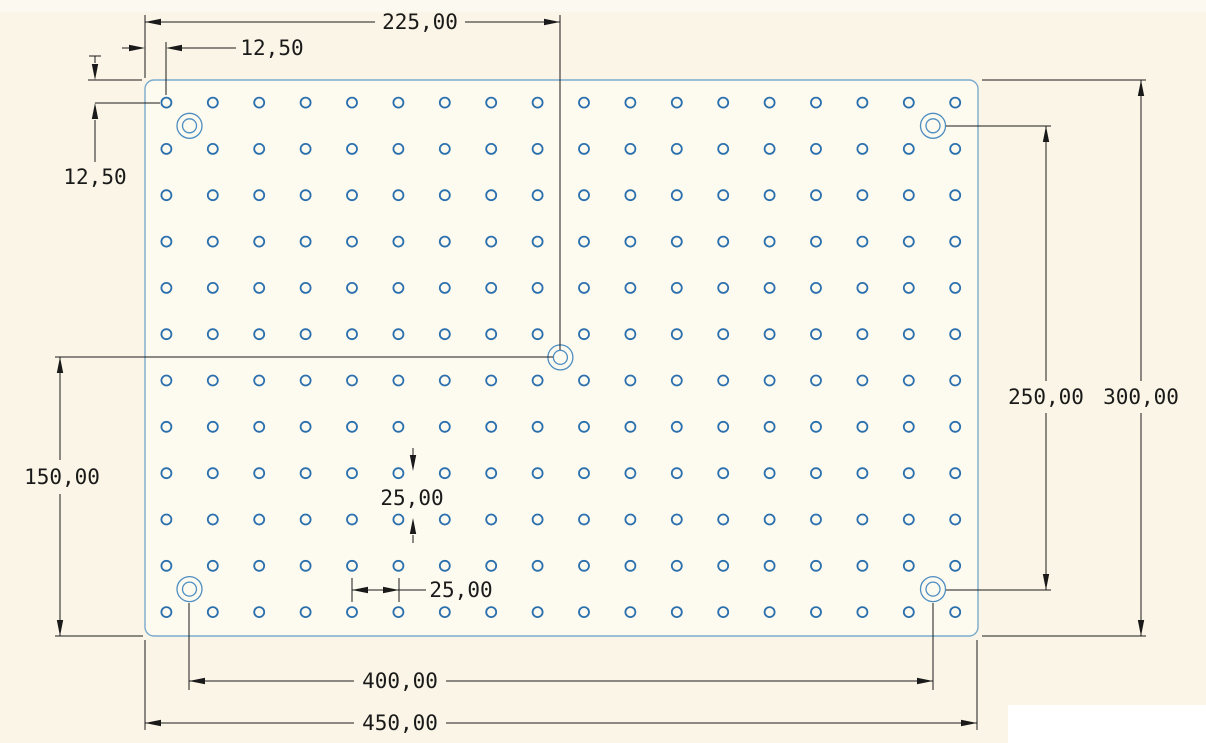 This screenshot has width=1206, height=743. I want to click on mounting-hole-inner, so click(189, 126).